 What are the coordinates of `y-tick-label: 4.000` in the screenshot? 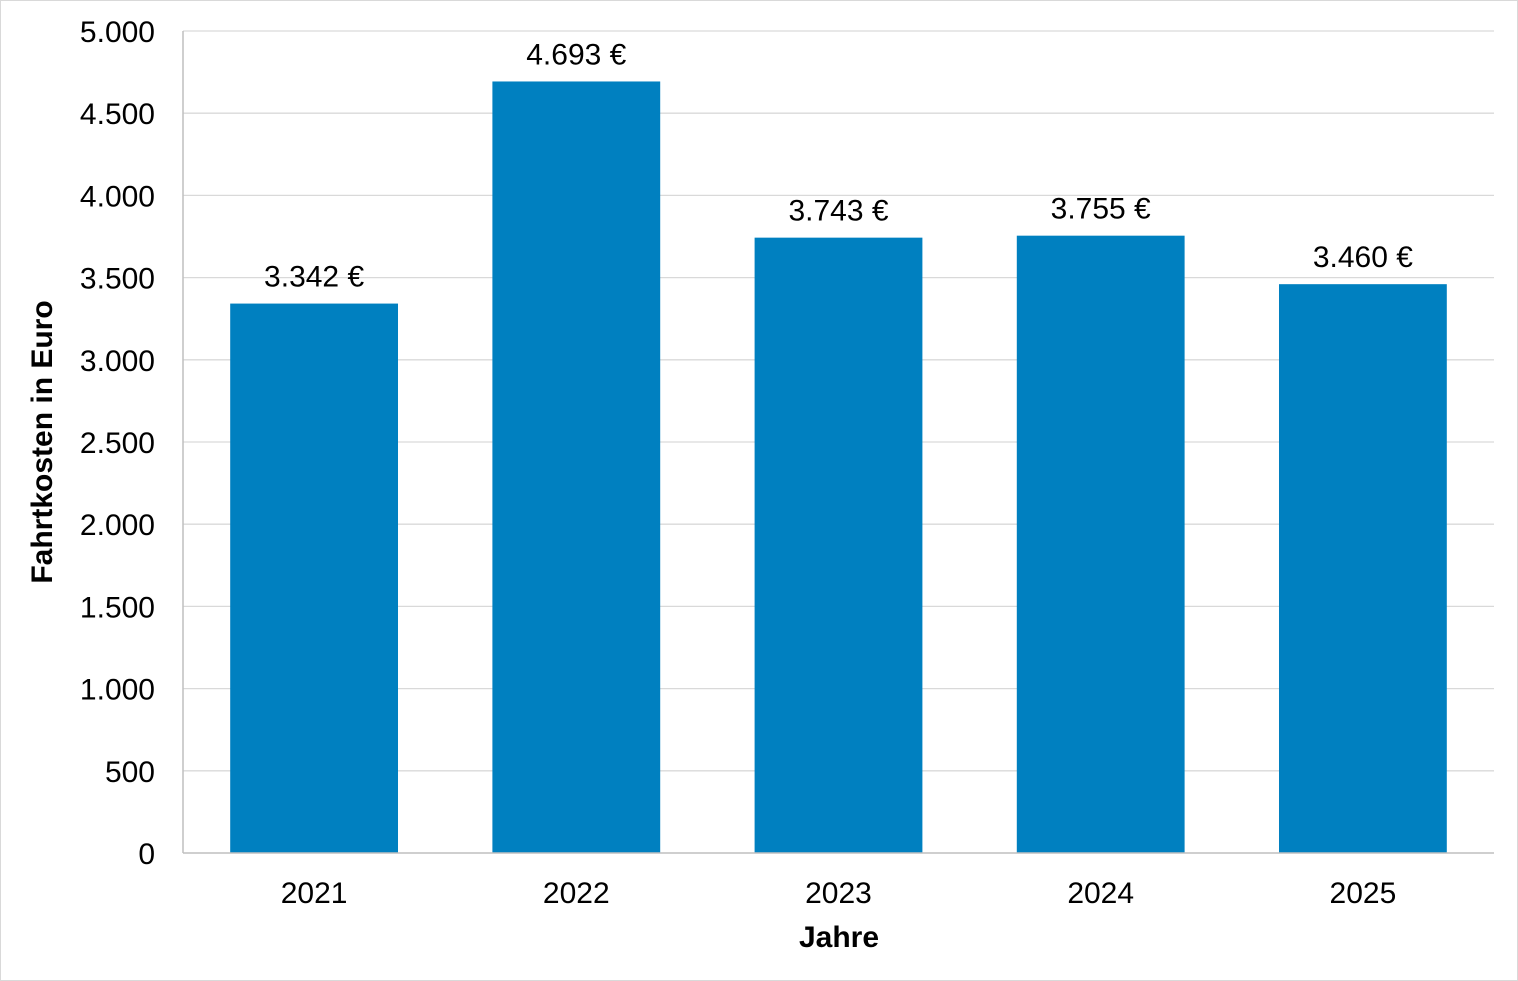 It's located at (117, 196).